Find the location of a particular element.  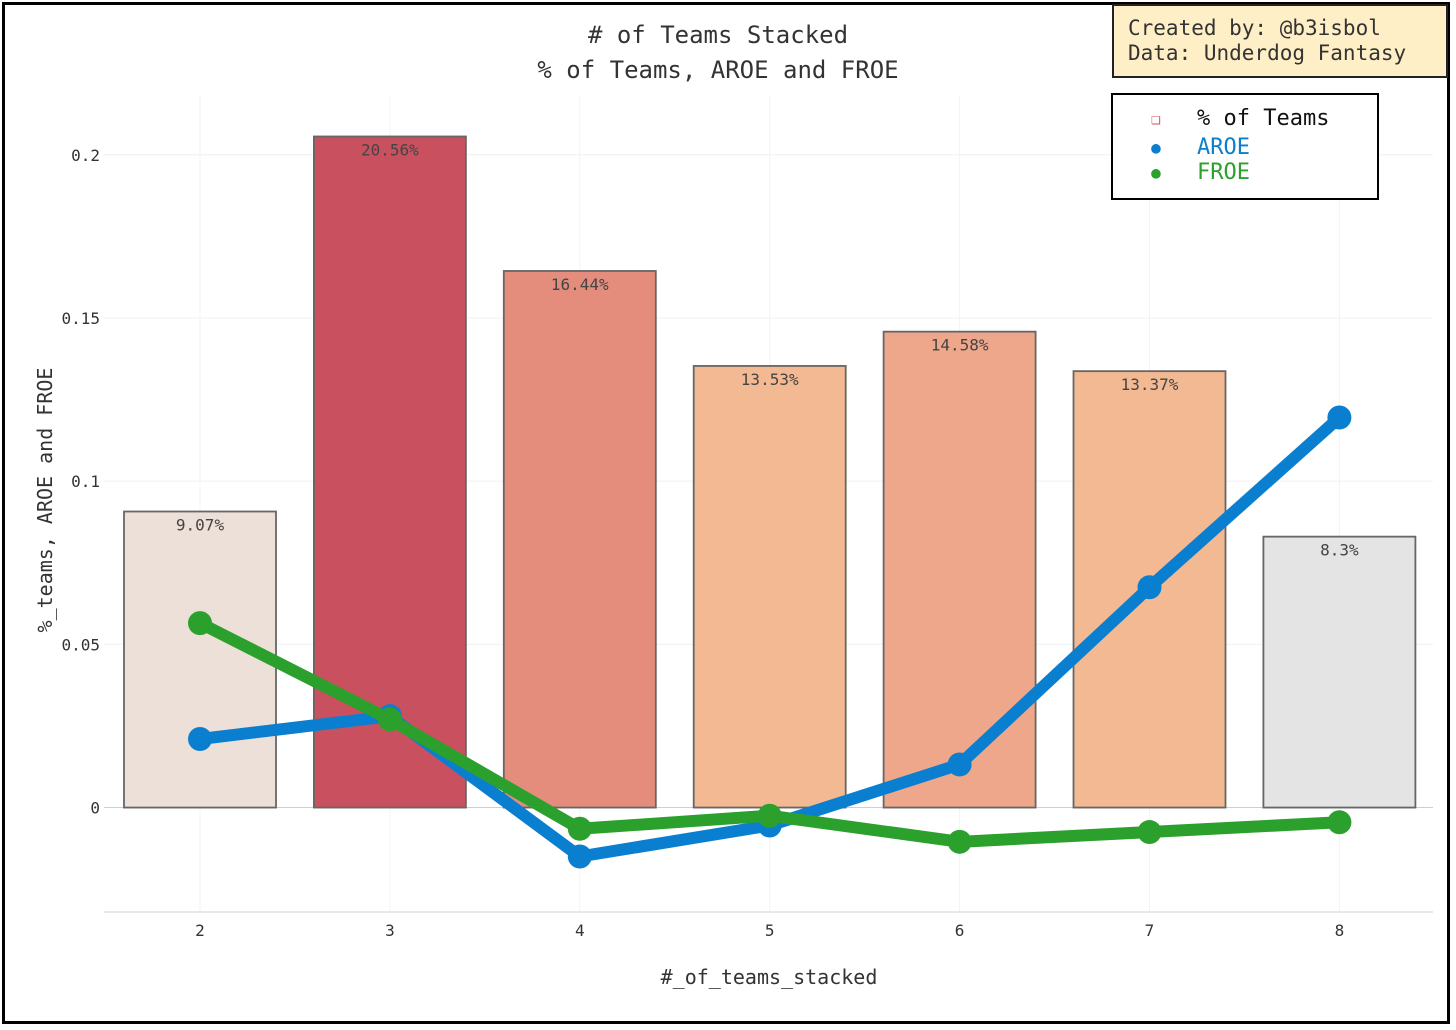

bar-value-label: 14.58% is located at coordinates (960, 345).